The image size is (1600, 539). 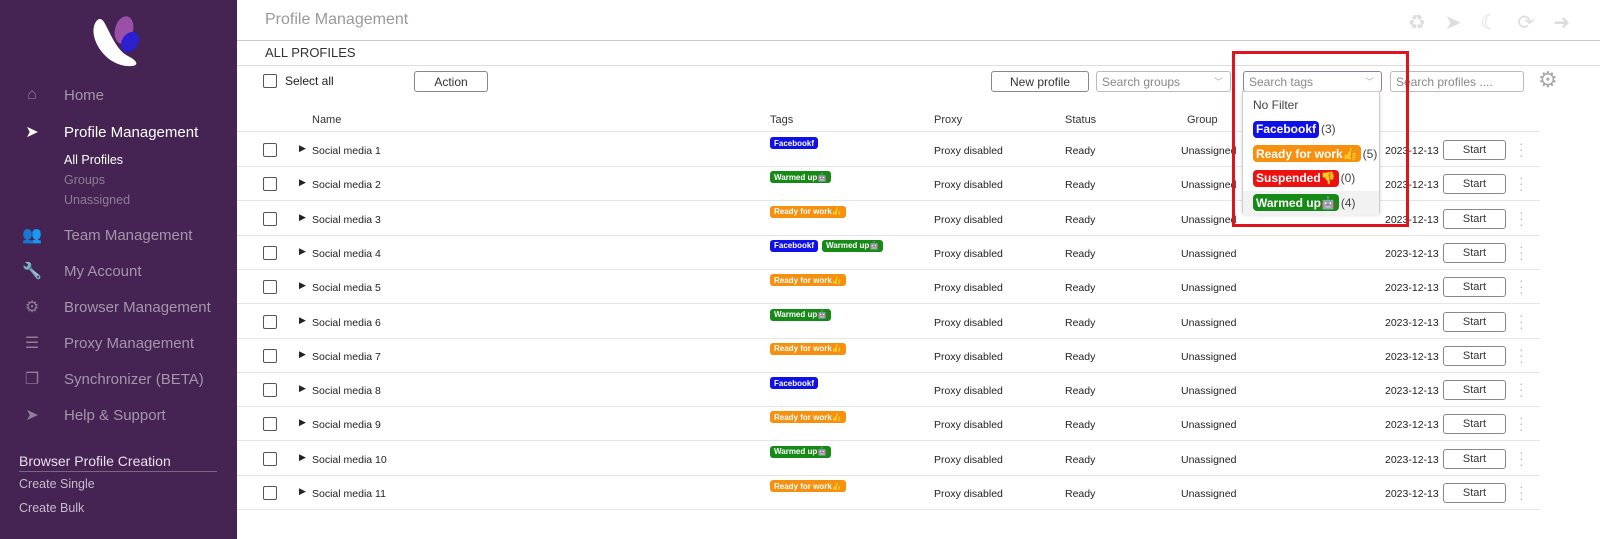 I want to click on column-group: Group, so click(x=1202, y=120).